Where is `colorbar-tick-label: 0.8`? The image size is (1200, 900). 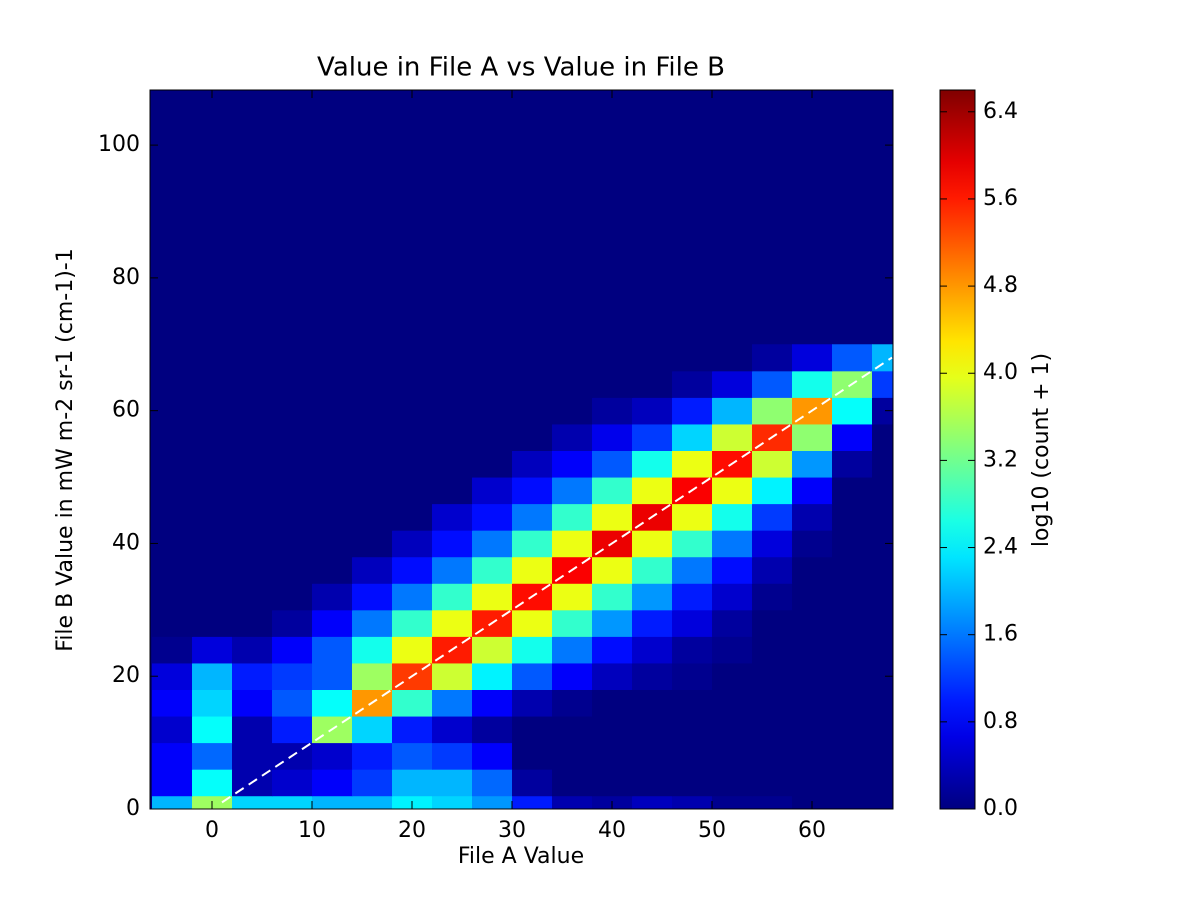 colorbar-tick-label: 0.8 is located at coordinates (1000, 721).